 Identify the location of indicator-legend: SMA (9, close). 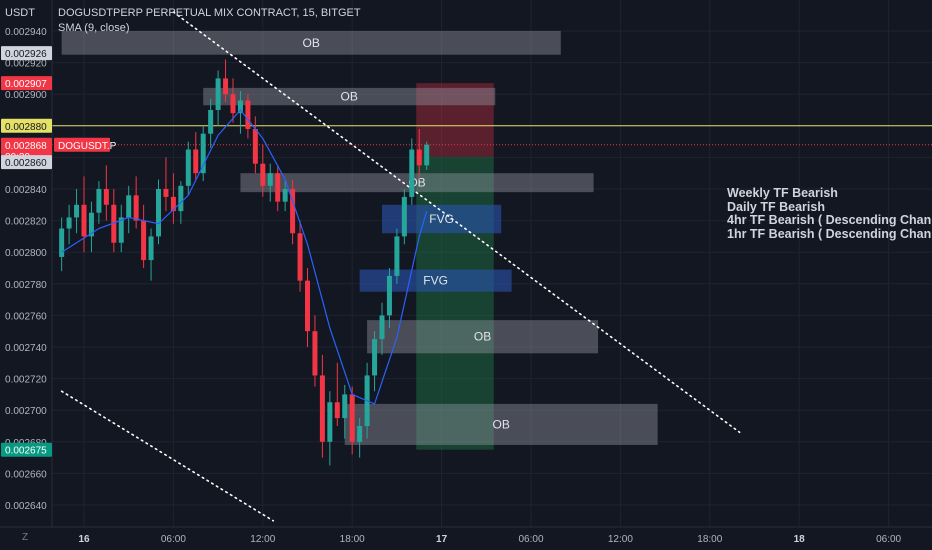
(94, 28).